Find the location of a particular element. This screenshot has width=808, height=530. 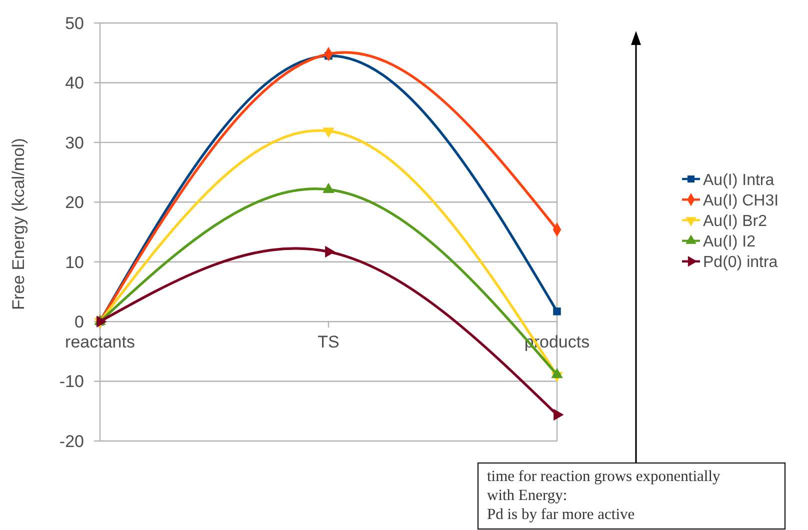

y-tick-label: 40 is located at coordinates (74, 83).